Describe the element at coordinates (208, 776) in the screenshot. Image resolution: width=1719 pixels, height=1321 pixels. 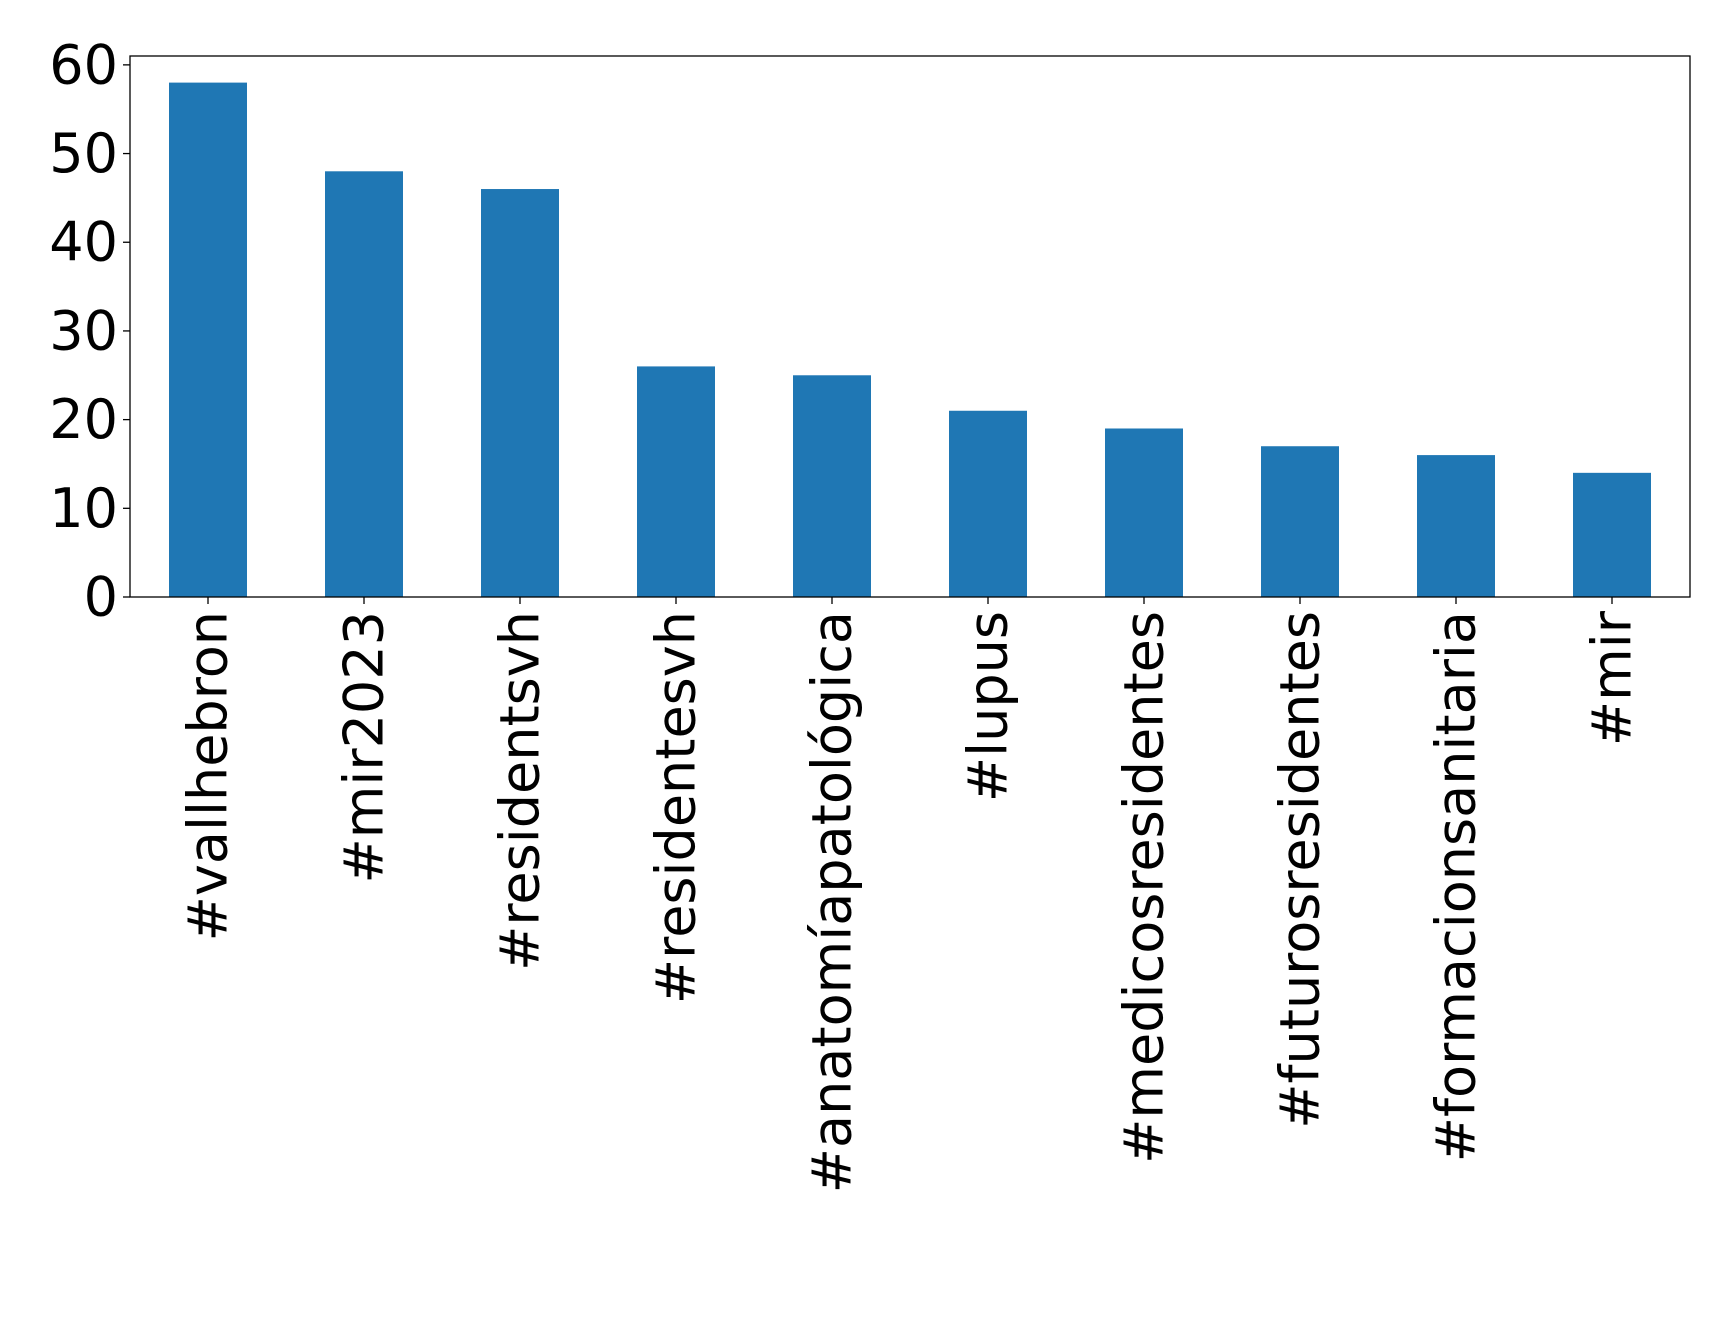
I see `x-tick-label-0: #vallhebron` at that location.